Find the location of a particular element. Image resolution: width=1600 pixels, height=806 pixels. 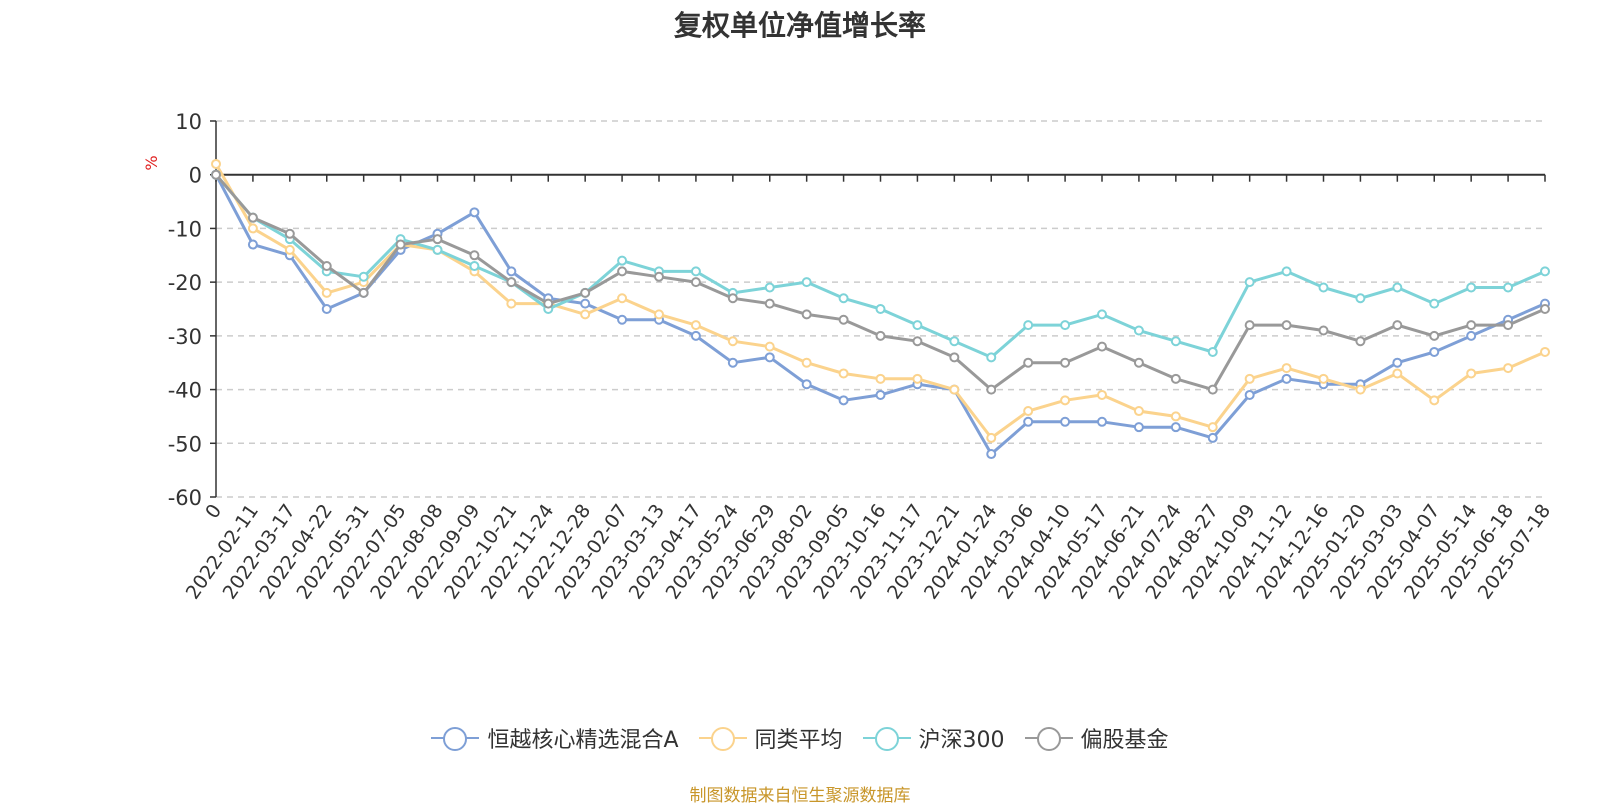

source-note: 制图数据来自恒生聚源数据库 is located at coordinates (800, 796).